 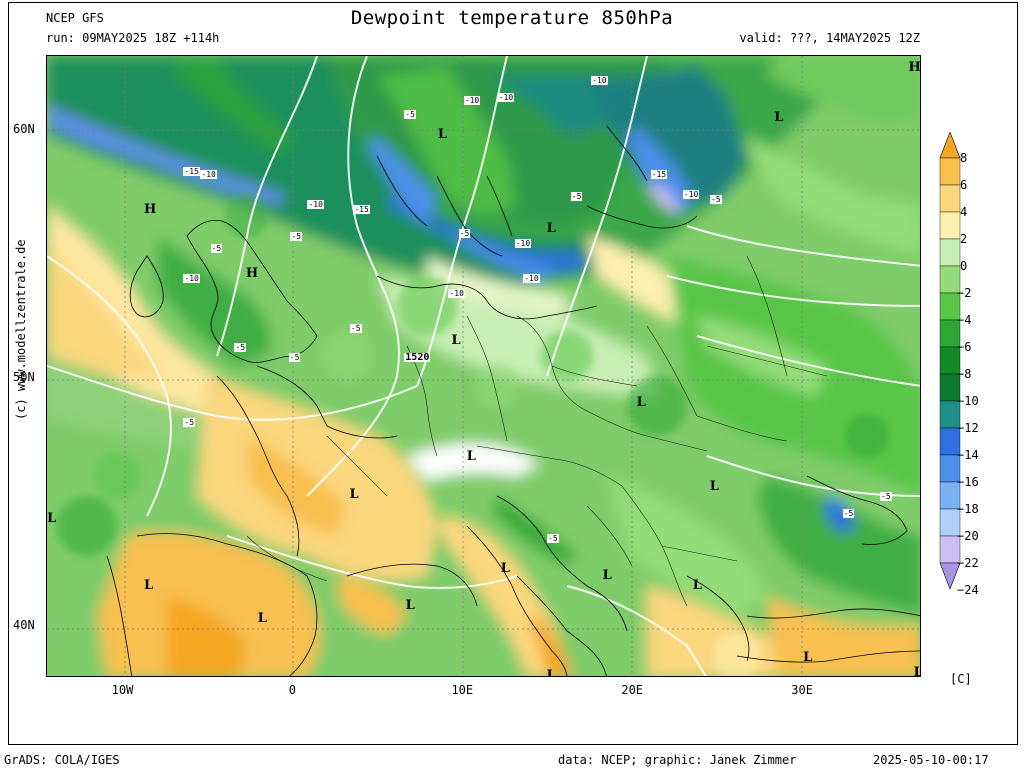 I want to click on colorbar-level-label: 4, so click(x=964, y=212).